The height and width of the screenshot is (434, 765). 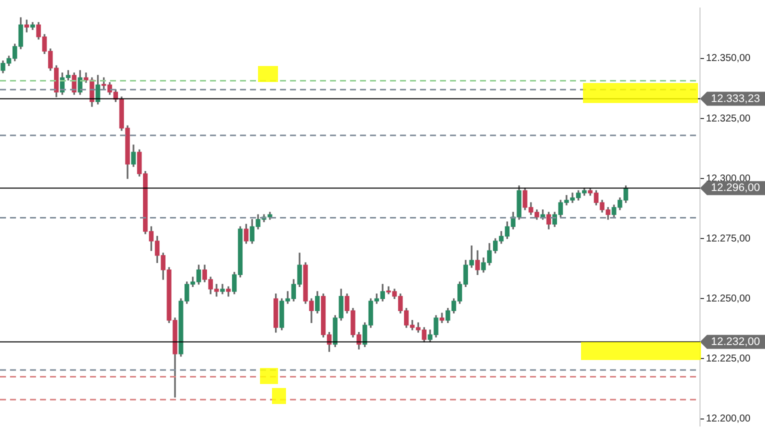 What do you see at coordinates (728, 298) in the screenshot?
I see `y-tick-label: 12.250,00` at bounding box center [728, 298].